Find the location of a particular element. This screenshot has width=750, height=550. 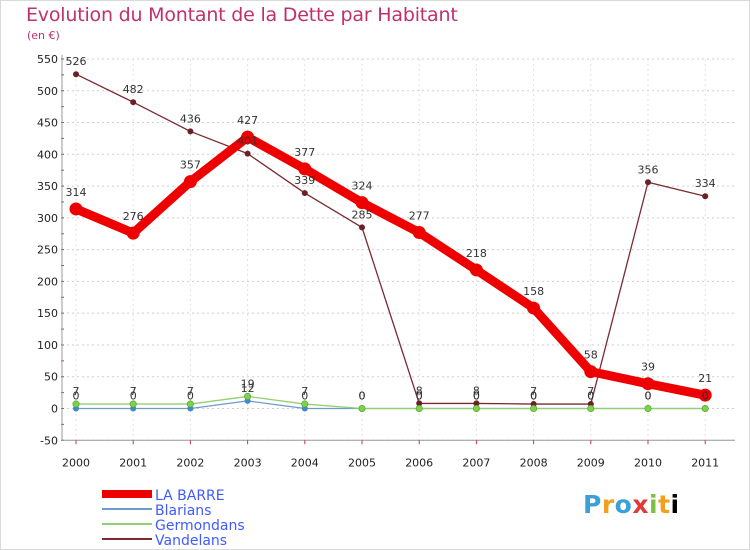

data-label: 58 is located at coordinates (591, 355).